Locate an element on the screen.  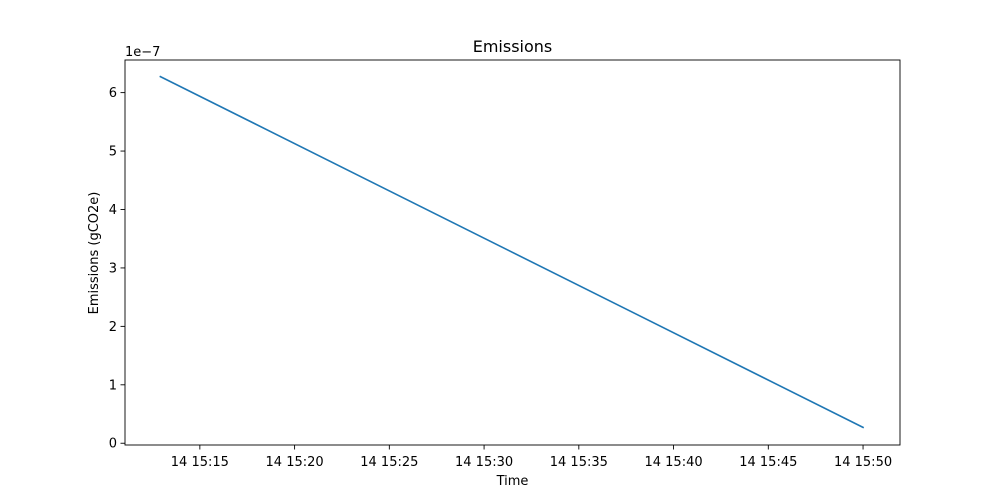
y-tick-label: 2 is located at coordinates (113, 327).